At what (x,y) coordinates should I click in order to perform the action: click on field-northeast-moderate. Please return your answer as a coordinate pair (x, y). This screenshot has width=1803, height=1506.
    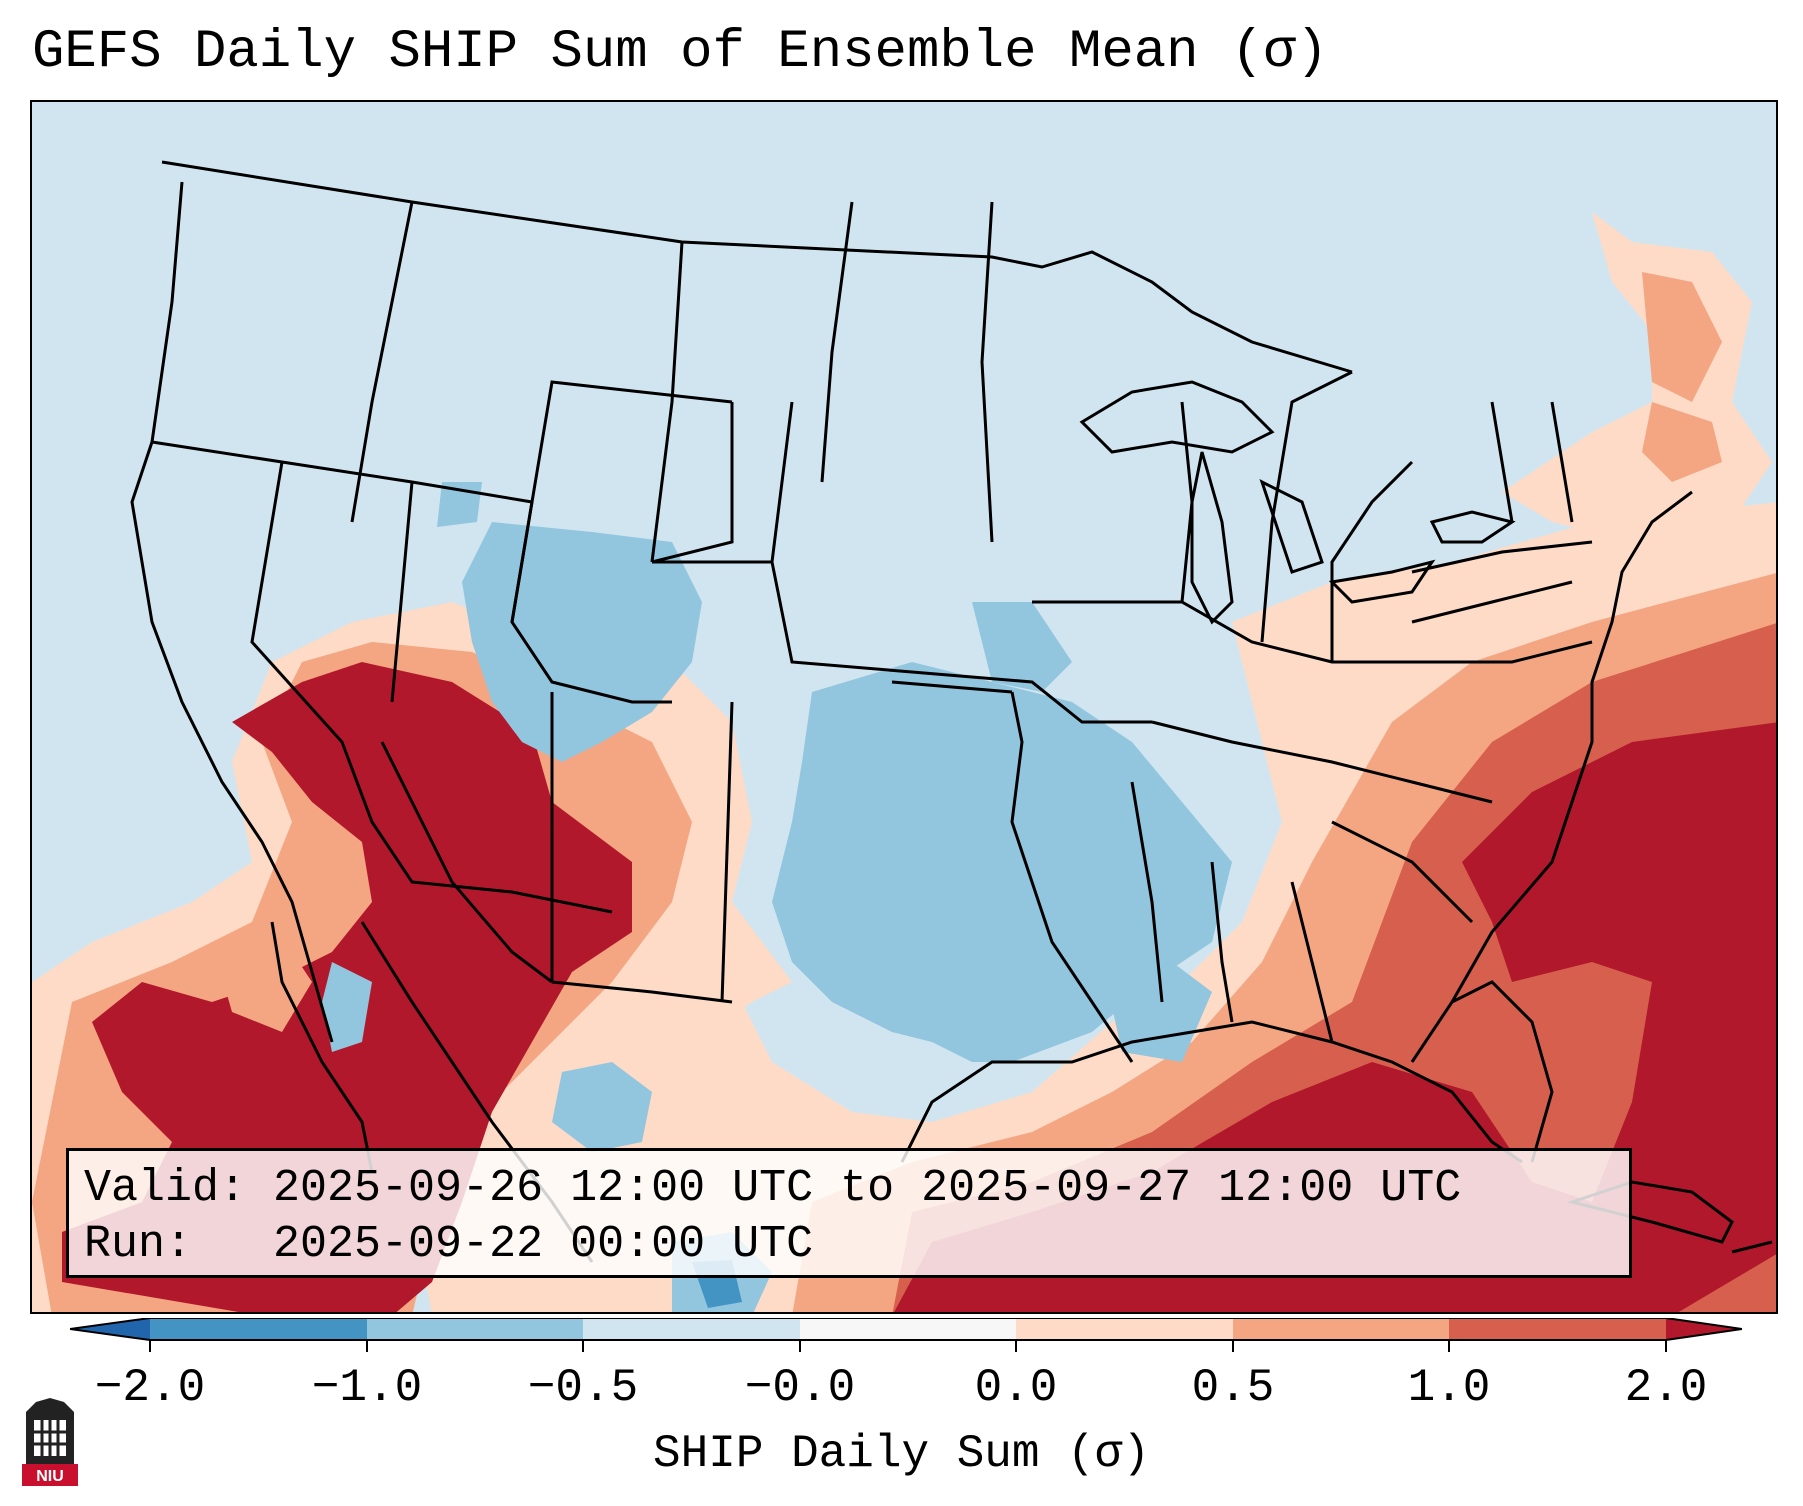
    Looking at the image, I should click on (1682, 337).